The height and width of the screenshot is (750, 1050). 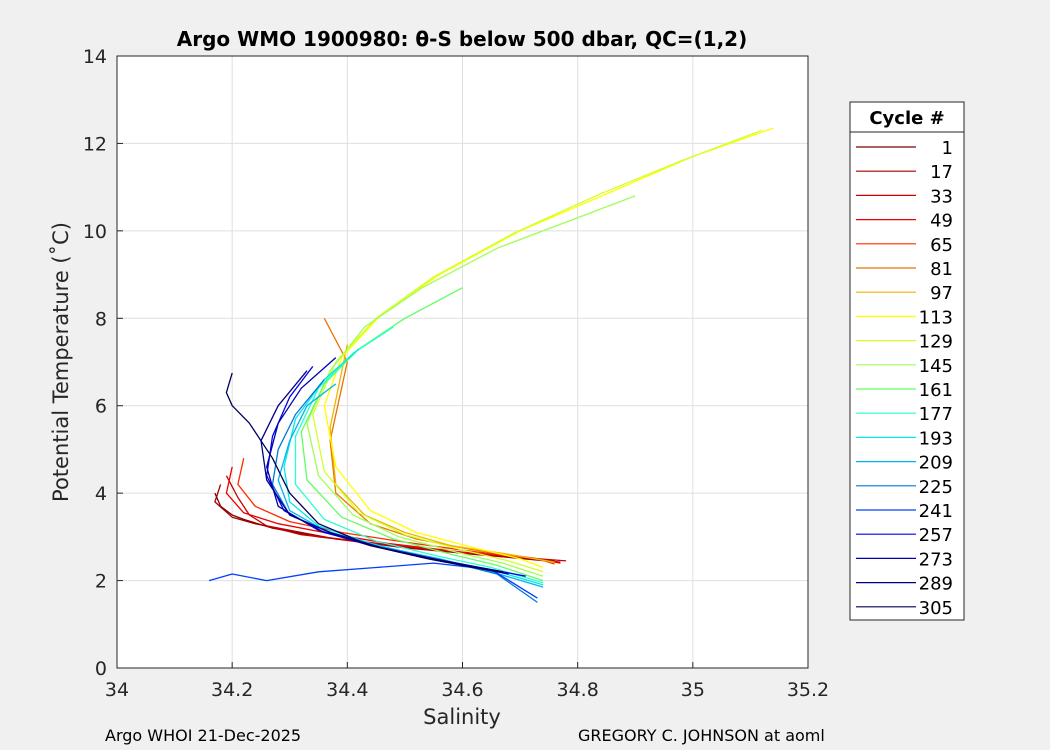 I want to click on y-axis-ticks: 0 2 4 6 8 10 12 14, so click(x=103, y=363).